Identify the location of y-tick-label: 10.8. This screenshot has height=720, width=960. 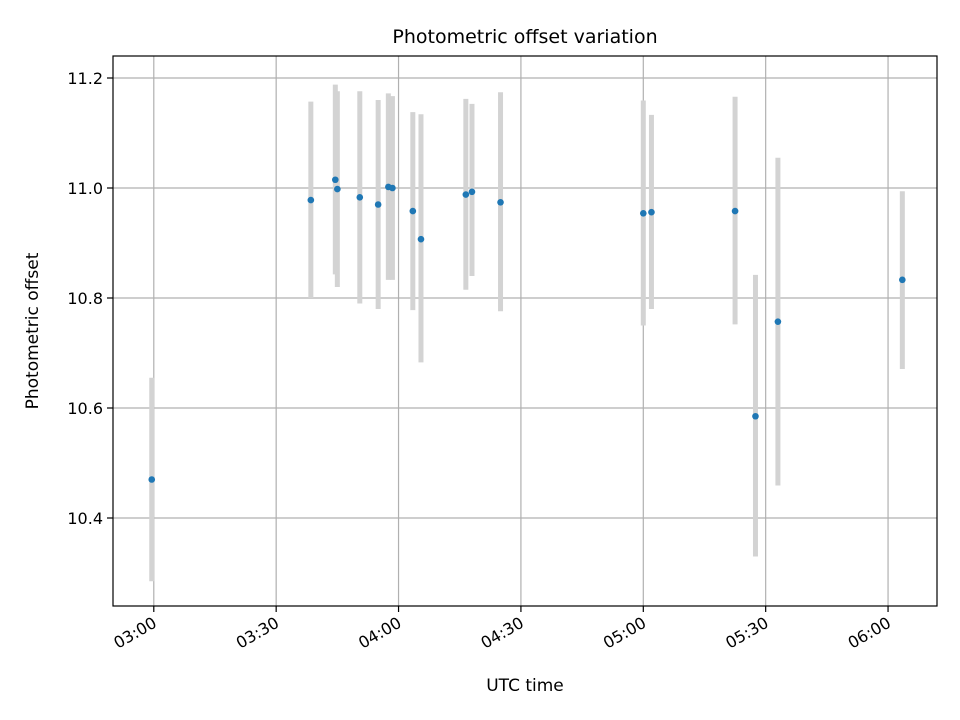
(85, 298).